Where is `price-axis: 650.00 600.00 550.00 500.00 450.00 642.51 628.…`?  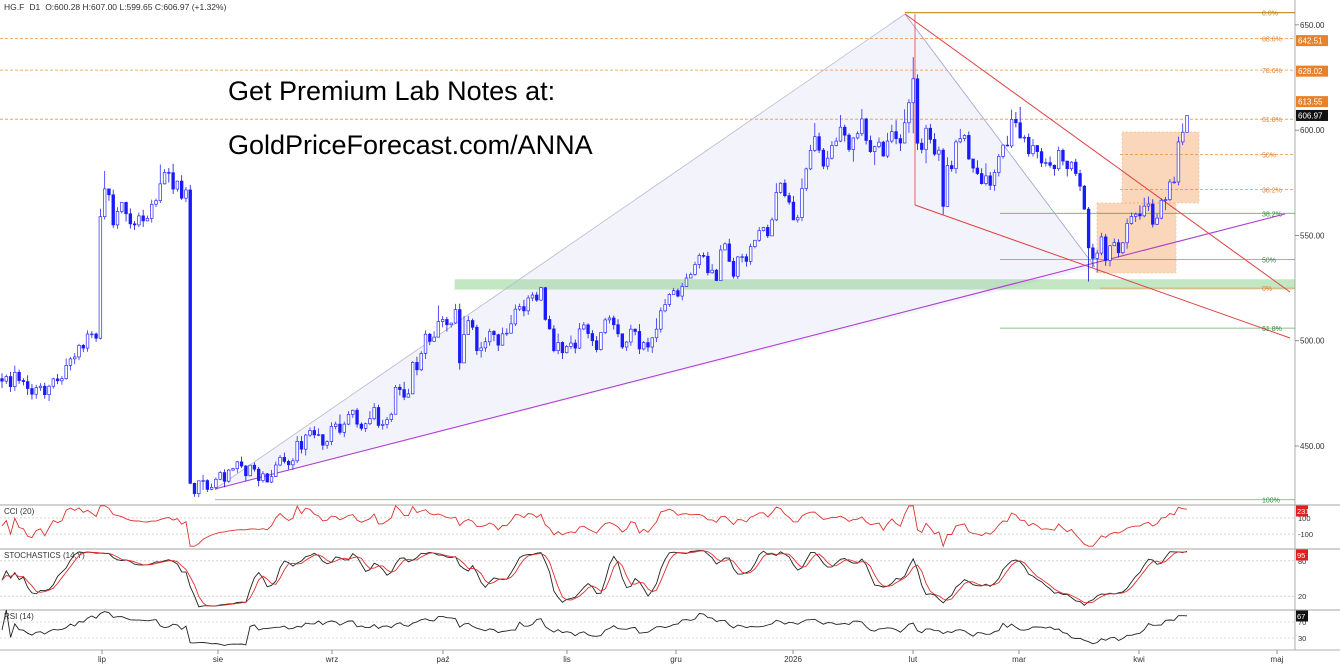
price-axis: 650.00 600.00 550.00 500.00 450.00 642.51 628.… is located at coordinates (1311, 236).